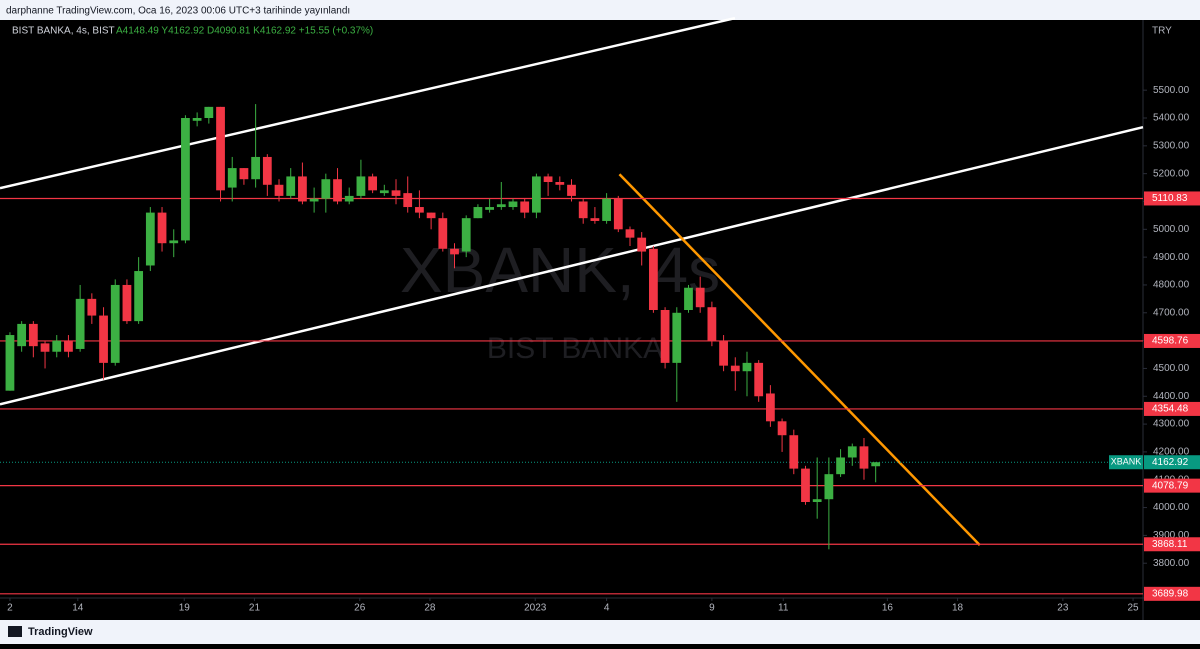 The height and width of the screenshot is (649, 1200). Describe the element at coordinates (600, 10) in the screenshot. I see `top-bar` at that location.